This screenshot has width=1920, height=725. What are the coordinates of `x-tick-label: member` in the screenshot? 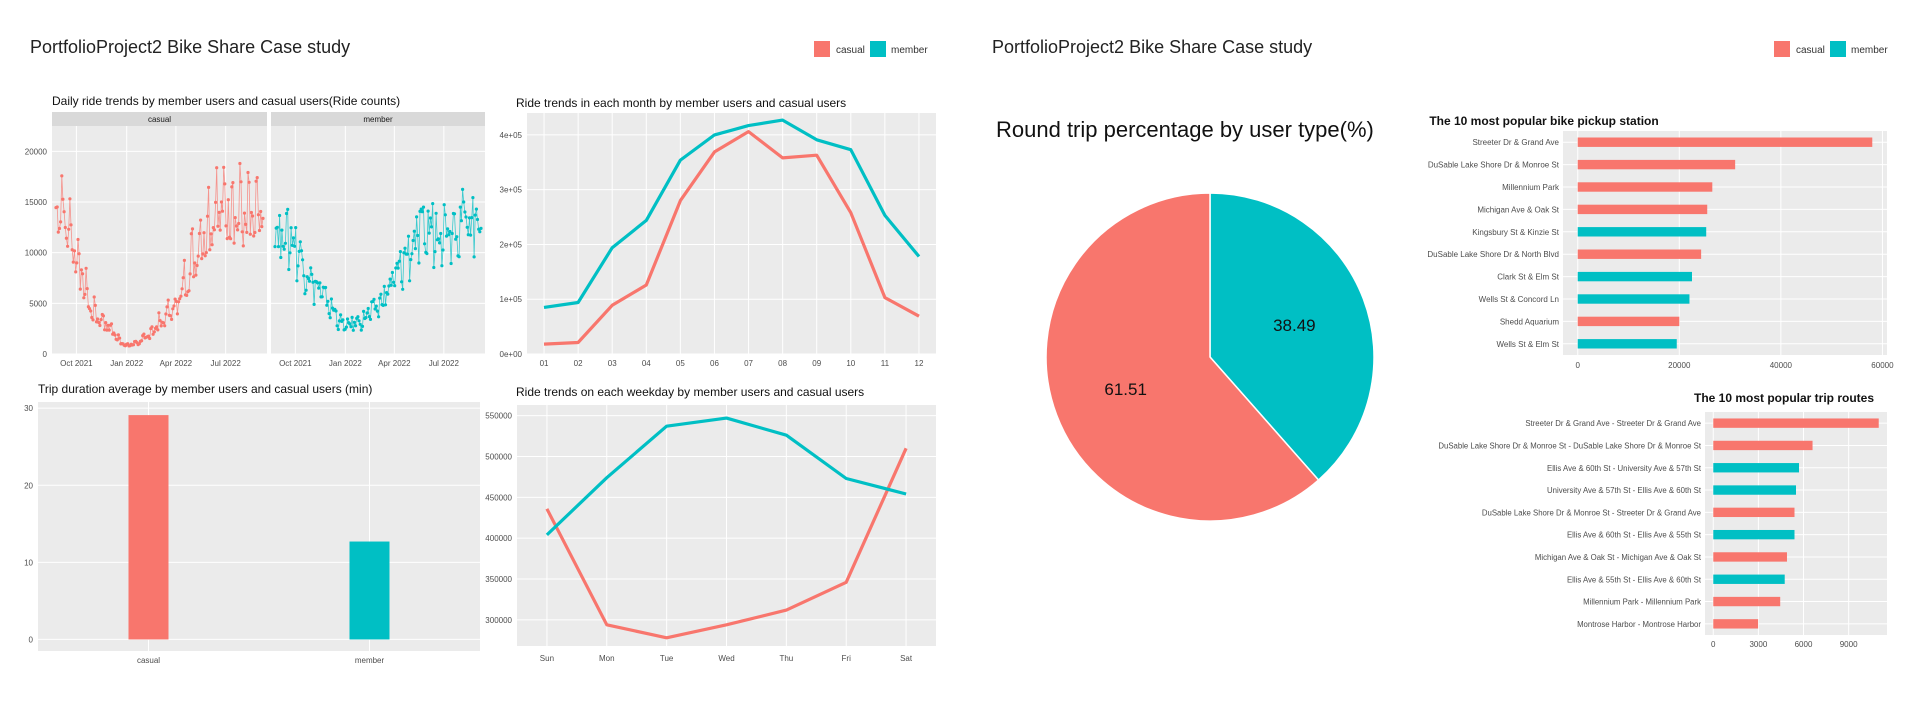 It's located at (370, 660).